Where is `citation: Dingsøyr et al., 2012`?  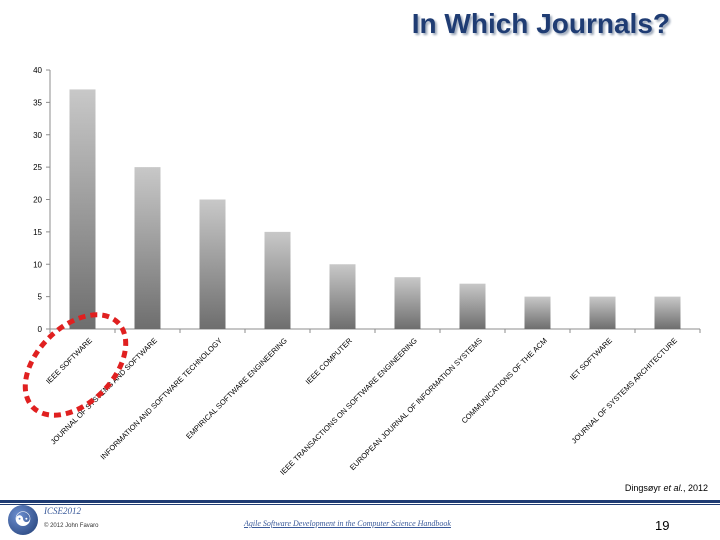 citation: Dingsøyr et al., 2012 is located at coordinates (666, 488).